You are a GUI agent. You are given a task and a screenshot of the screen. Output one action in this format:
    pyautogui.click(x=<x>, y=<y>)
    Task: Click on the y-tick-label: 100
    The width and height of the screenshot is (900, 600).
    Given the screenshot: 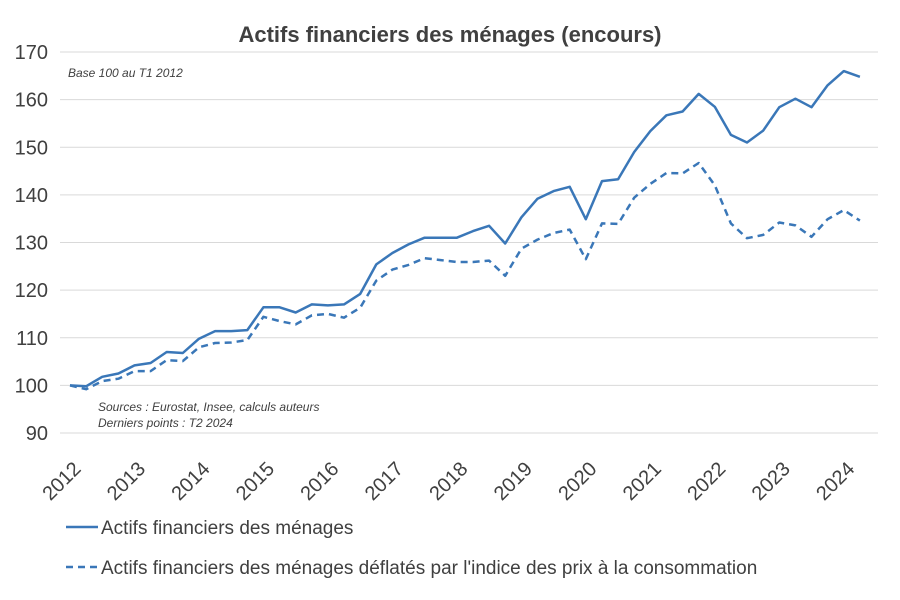 What is the action you would take?
    pyautogui.click(x=31, y=386)
    